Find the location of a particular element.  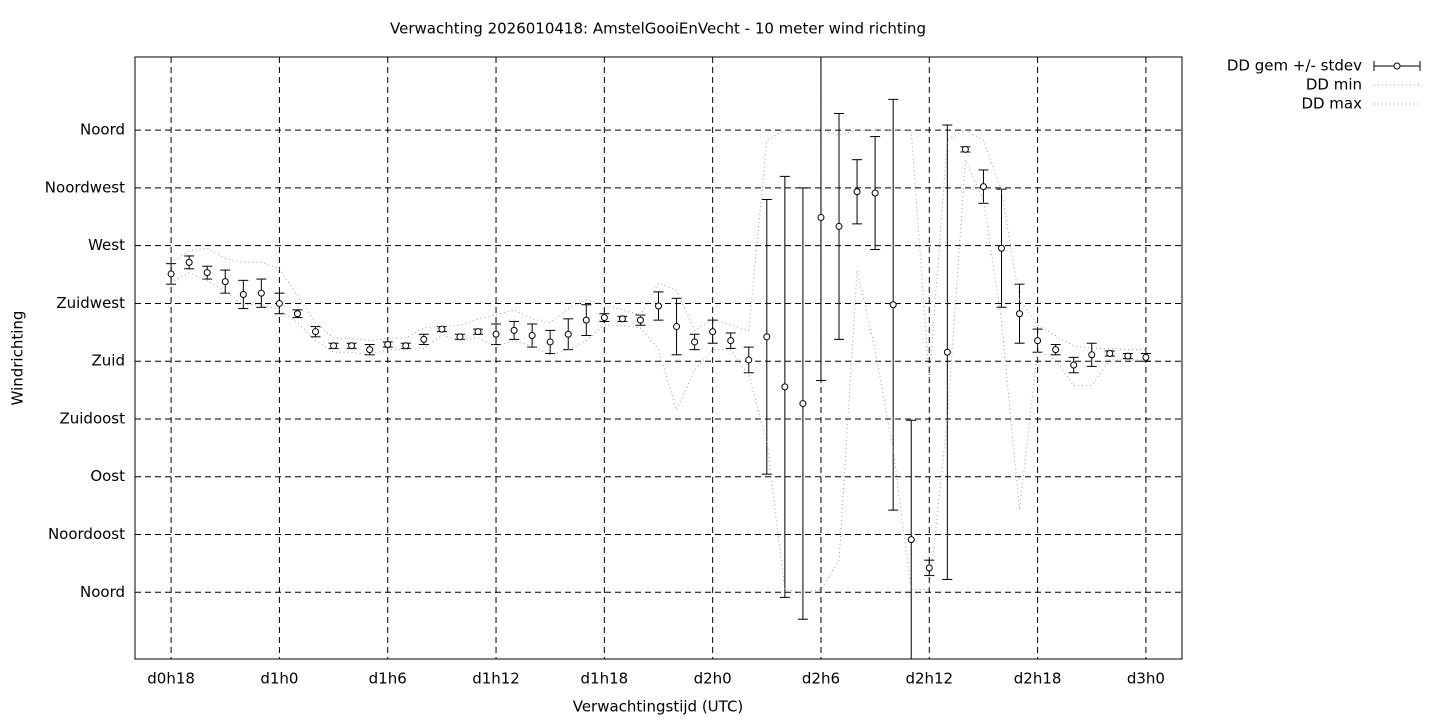

y-tick-label: Oost is located at coordinates (107, 476).